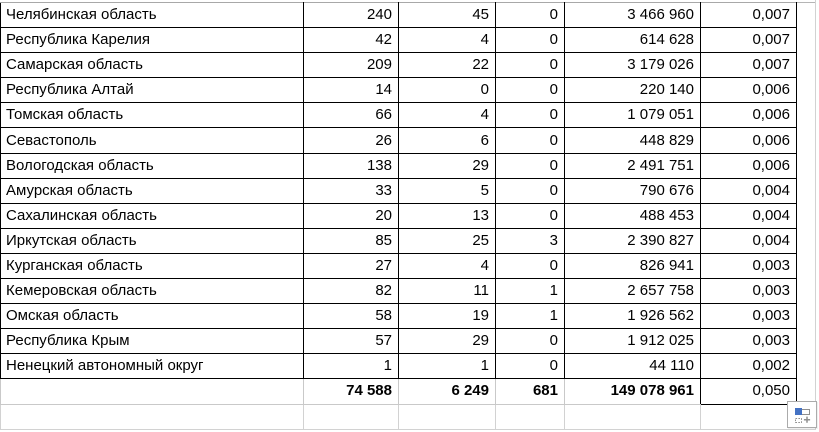 The width and height of the screenshot is (819, 432). I want to click on value-cell: 1 912 025, so click(632, 341).